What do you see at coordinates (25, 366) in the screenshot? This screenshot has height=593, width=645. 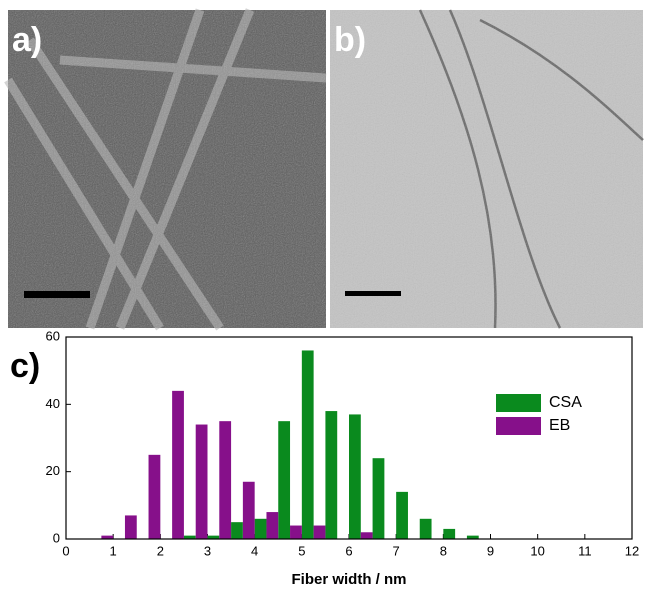 I see `panel-label: c)` at bounding box center [25, 366].